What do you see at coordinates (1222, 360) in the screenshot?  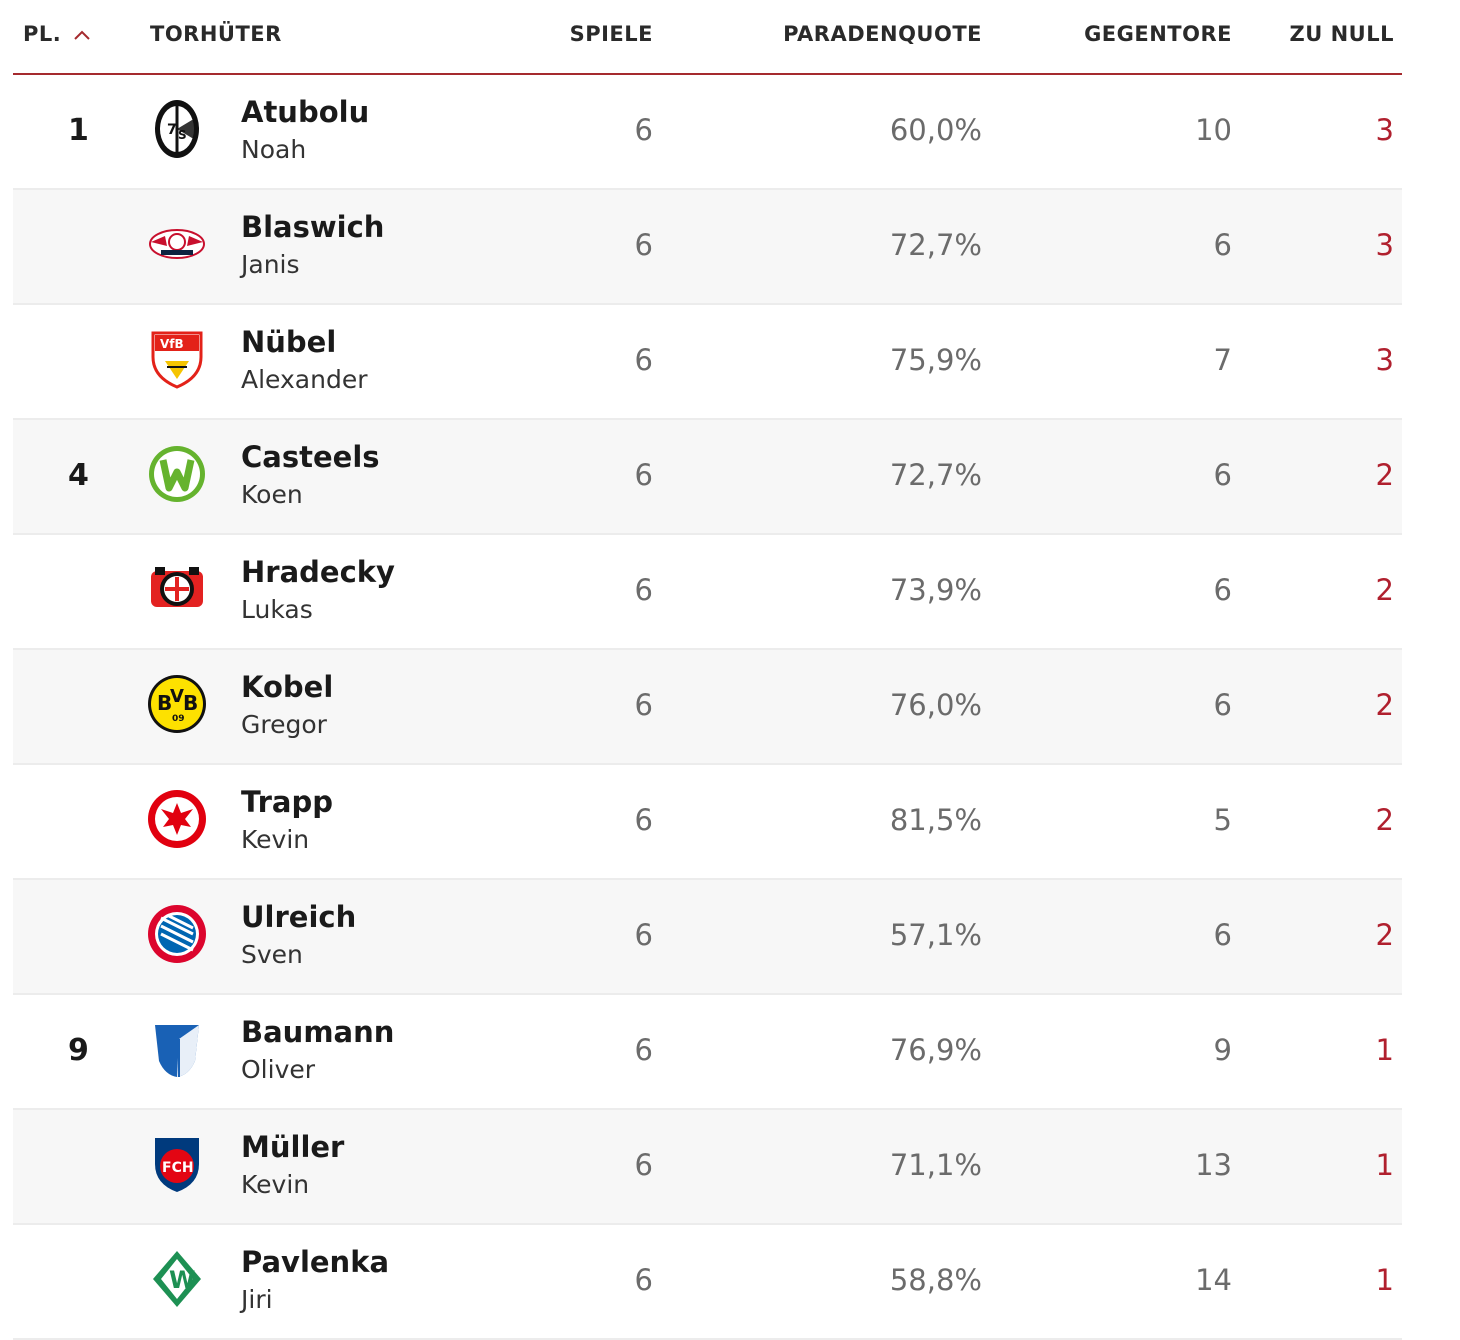 I see `goals-against-value: 7` at bounding box center [1222, 360].